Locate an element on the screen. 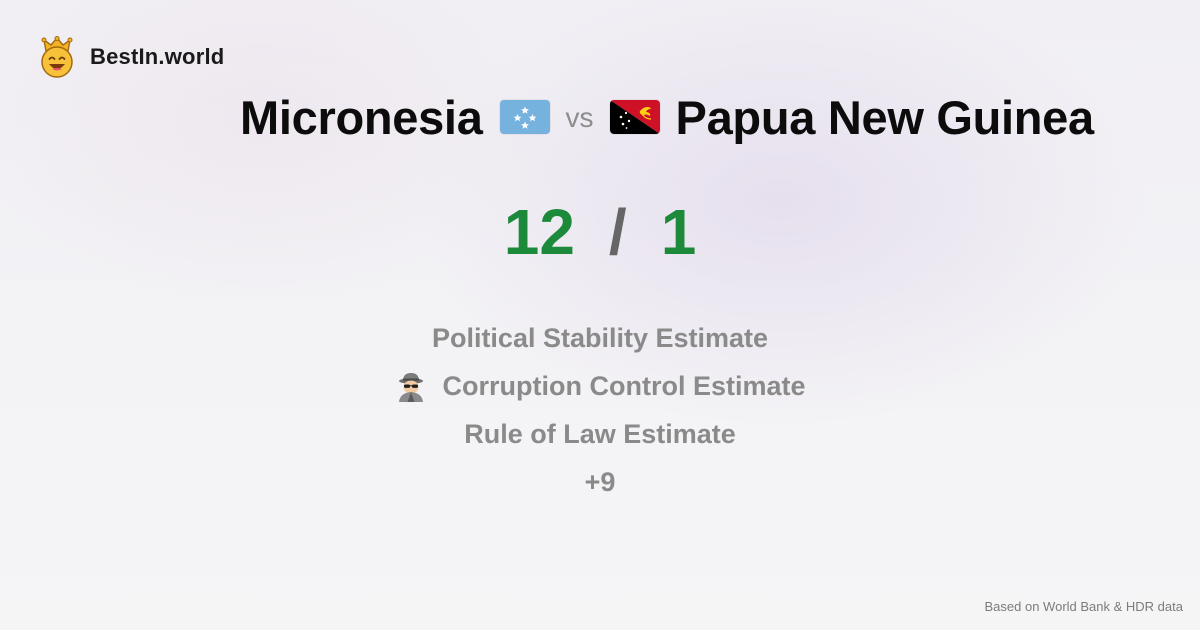 This screenshot has height=630, width=1200. metric-item: Rule of Law Estimate is located at coordinates (600, 434).